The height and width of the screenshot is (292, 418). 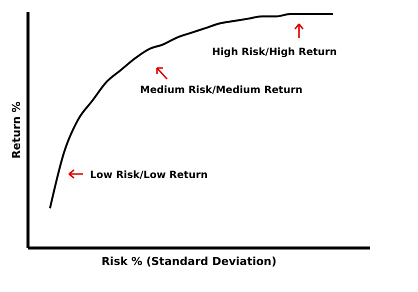 I want to click on annotation: High Risk/High Return, so click(x=274, y=52).